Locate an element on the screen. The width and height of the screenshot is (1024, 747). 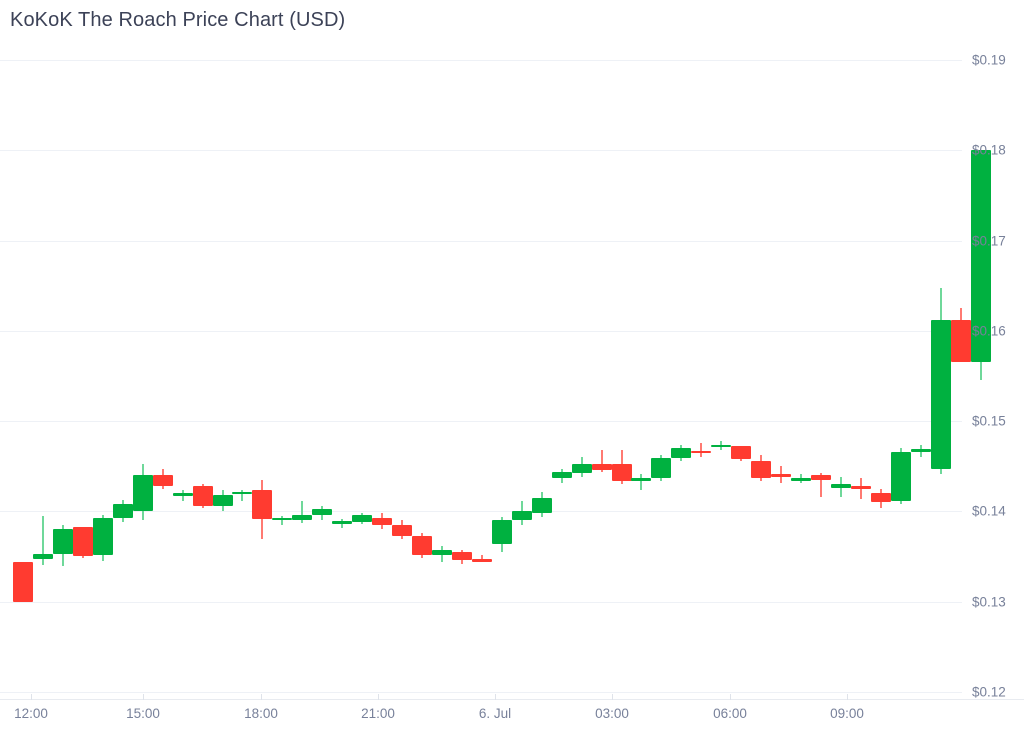
x-axis-label: 18:00 is located at coordinates (261, 713).